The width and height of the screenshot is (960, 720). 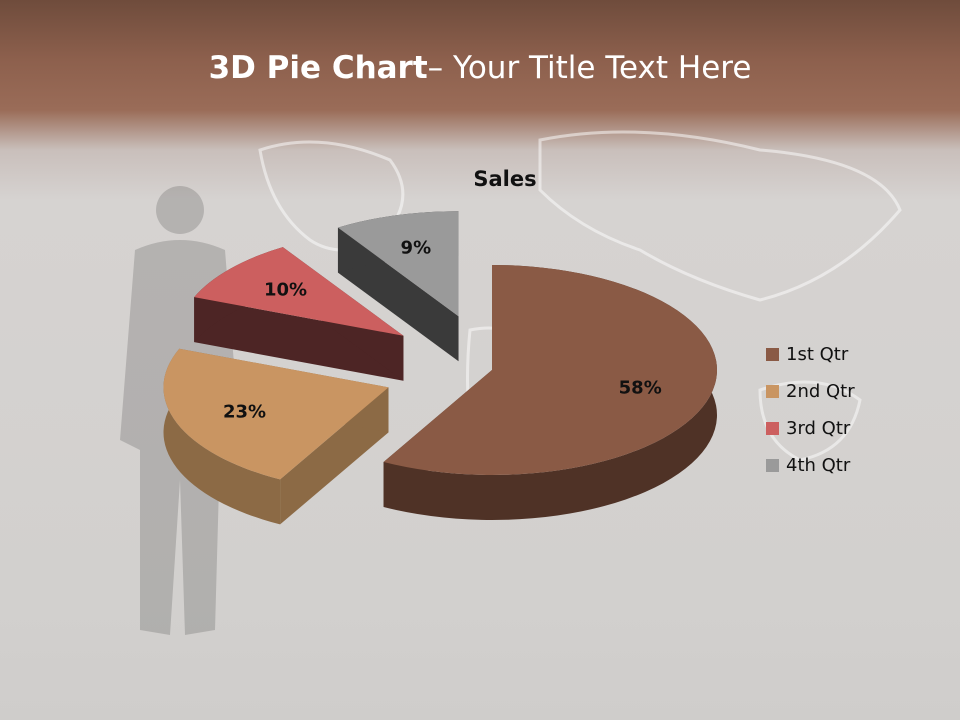 I want to click on data-label: 9%, so click(x=416, y=248).